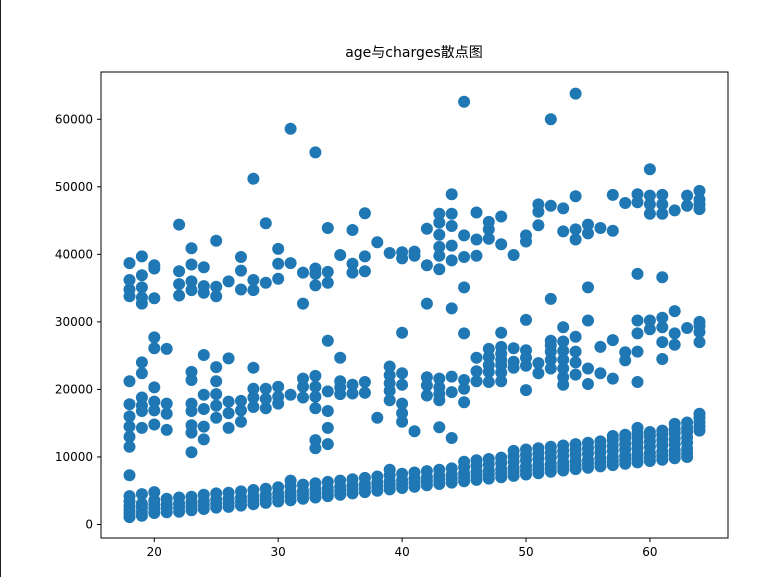  I want to click on y-tick-label: 10000, so click(74, 457).